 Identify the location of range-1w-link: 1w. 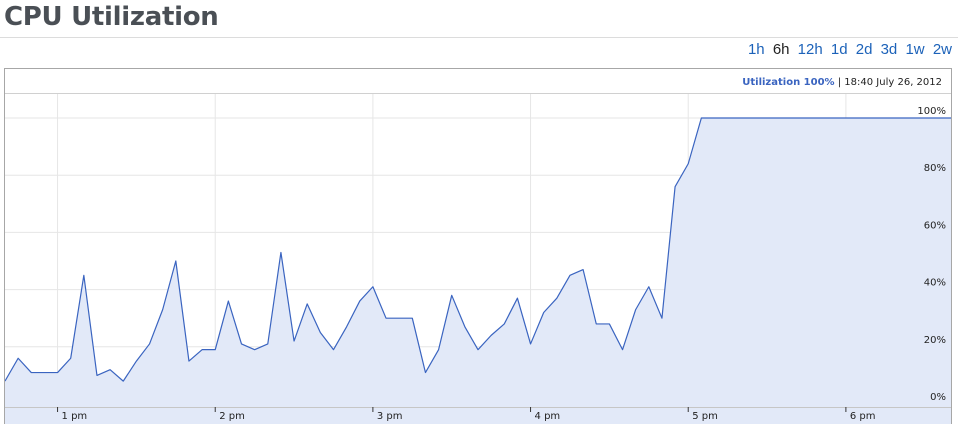
(915, 49).